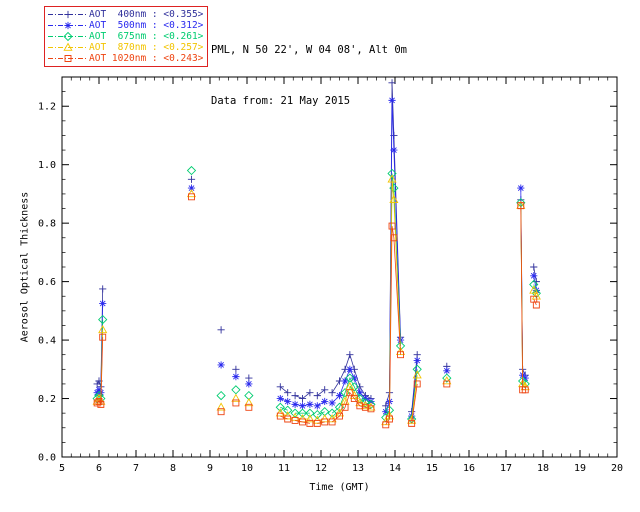 The width and height of the screenshot is (640, 512). What do you see at coordinates (146, 14) in the screenshot?
I see `legend-label-400nm: AOT 400nm : <0.355>` at bounding box center [146, 14].